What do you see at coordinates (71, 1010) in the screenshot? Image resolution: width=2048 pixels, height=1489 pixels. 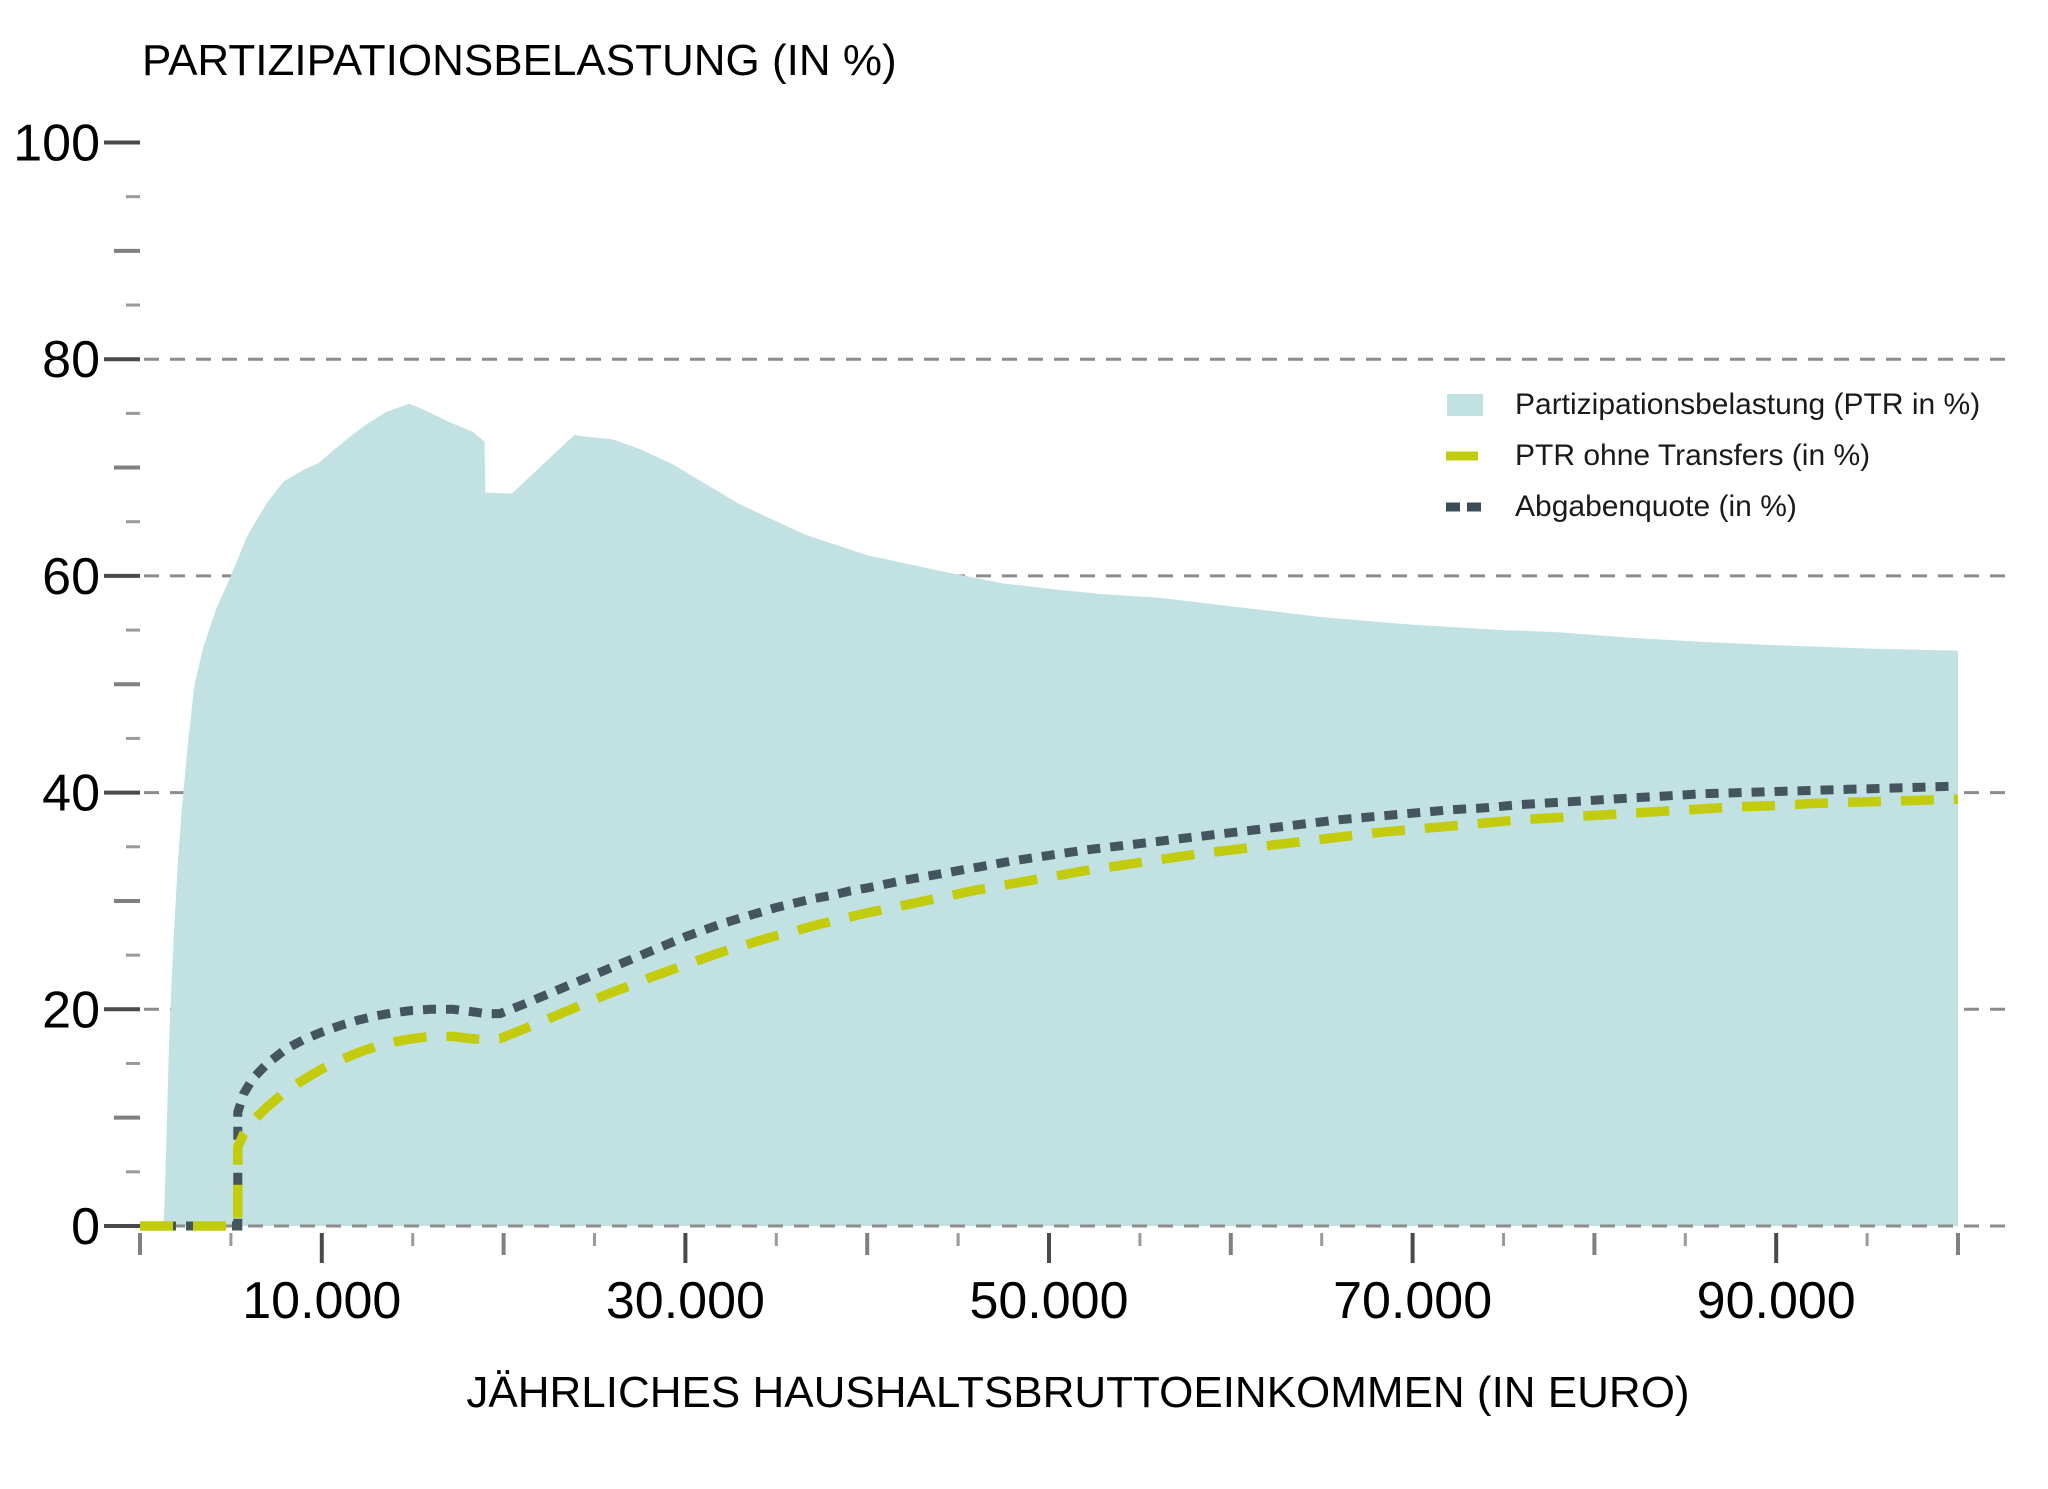 I see `y-tick-label: 20` at bounding box center [71, 1010].